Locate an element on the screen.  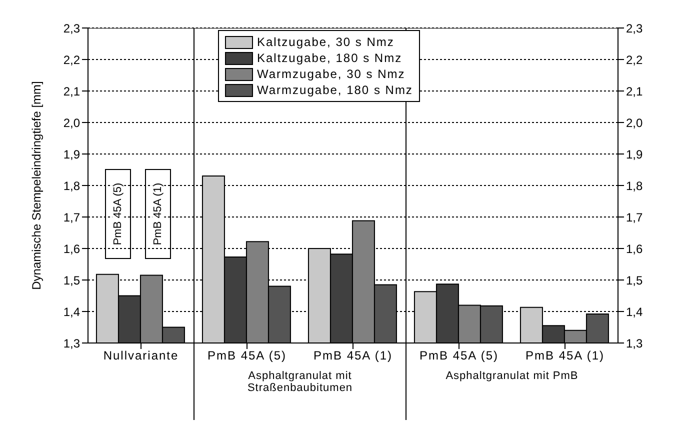
y-tick-label: 1,7 is located at coordinates (71, 217).